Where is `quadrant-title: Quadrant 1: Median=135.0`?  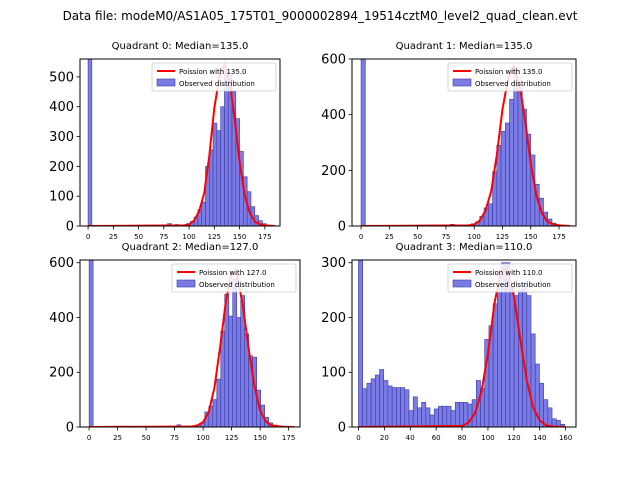 quadrant-title: Quadrant 1: Median=135.0 is located at coordinates (464, 46).